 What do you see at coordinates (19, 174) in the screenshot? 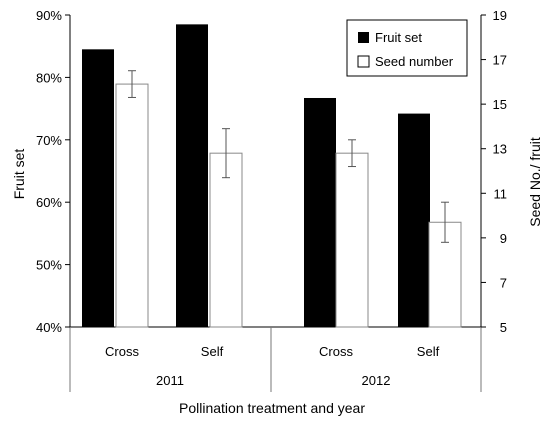
I see `y-axis-label: Fruit set` at bounding box center [19, 174].